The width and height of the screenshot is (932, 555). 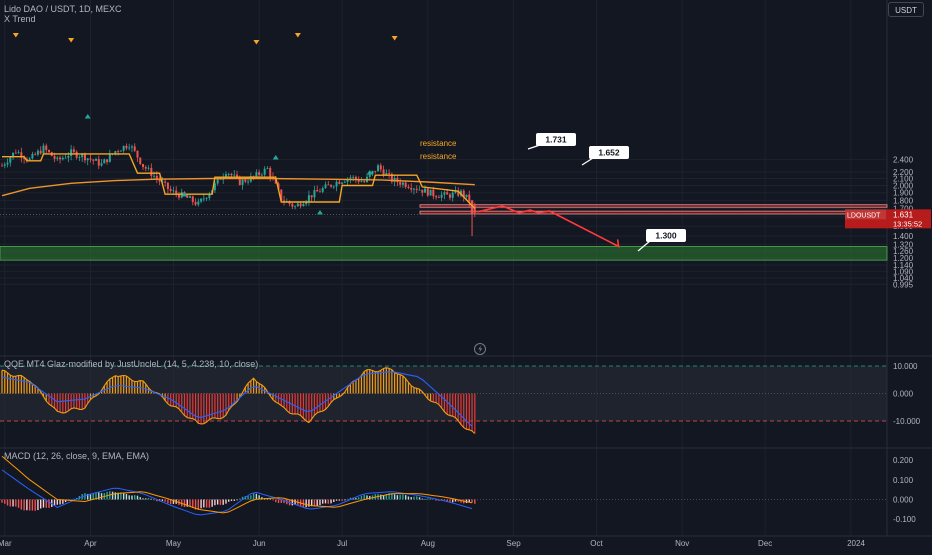 I want to click on lightning-icon, so click(x=480, y=349).